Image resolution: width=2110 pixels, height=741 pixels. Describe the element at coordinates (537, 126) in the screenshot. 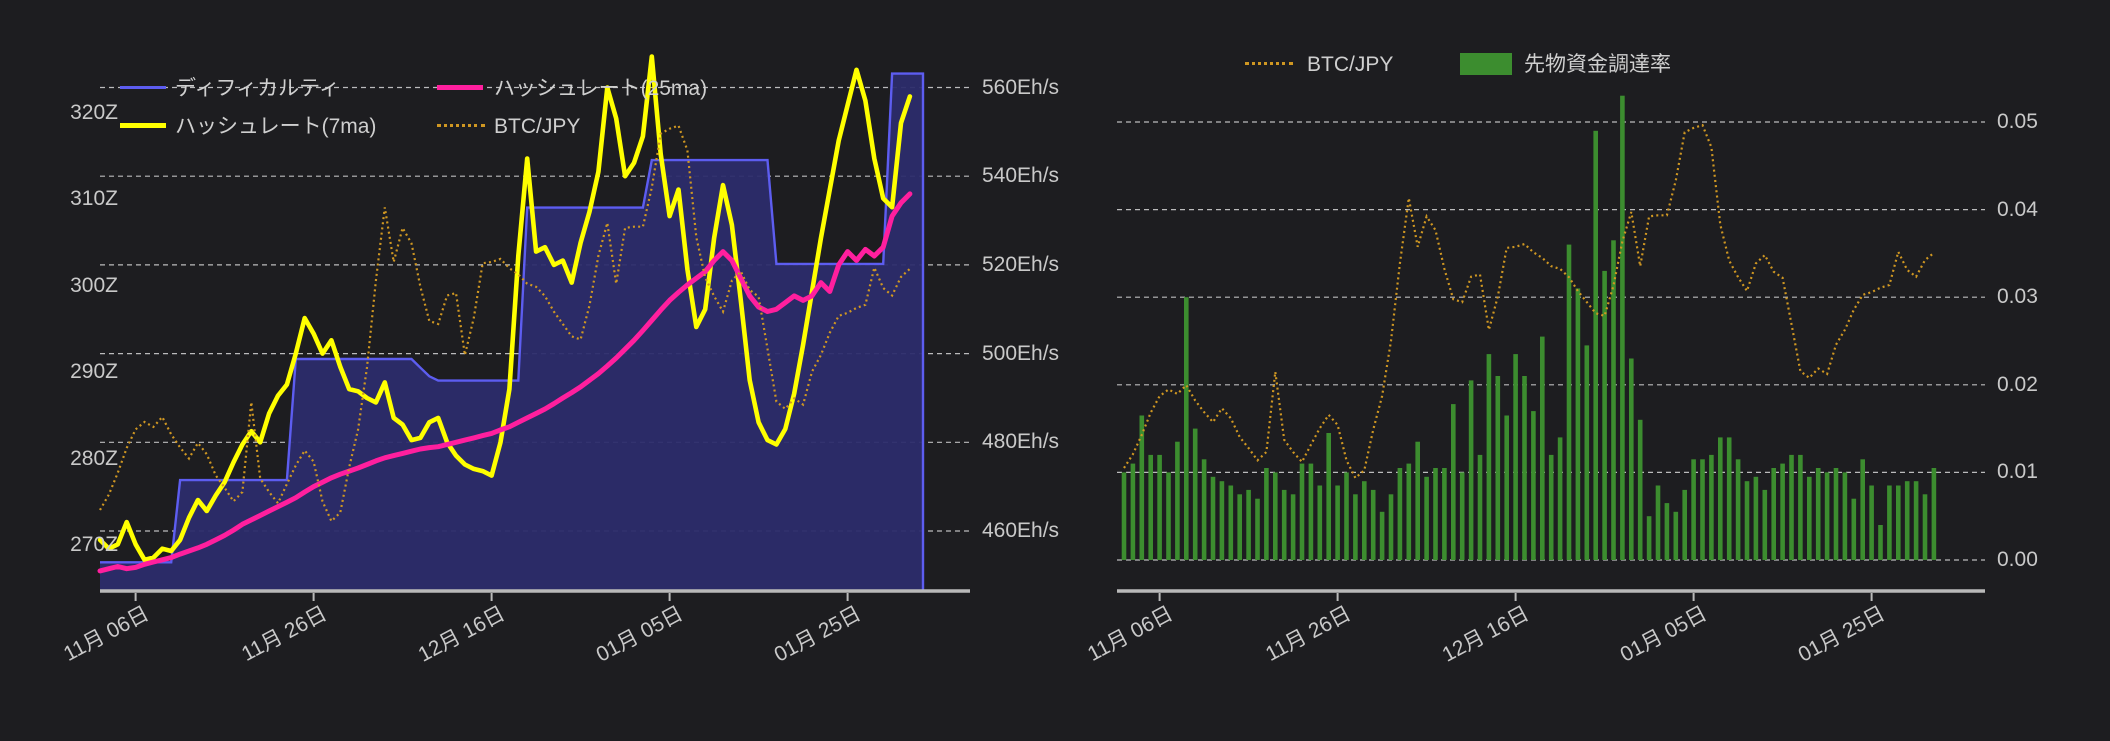

I see `legend-item-btcjpy-left: BTC/JPY` at that location.